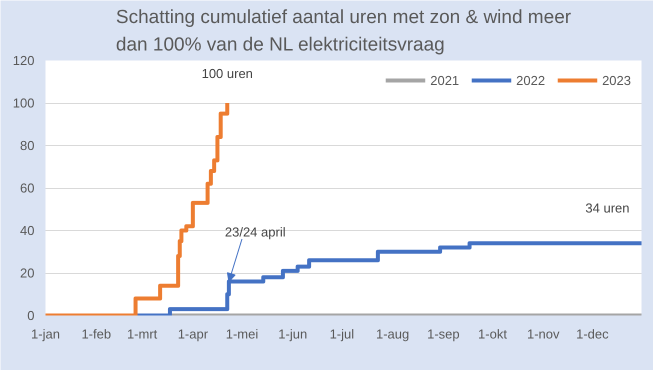 This screenshot has width=653, height=370. Describe the element at coordinates (445, 80) in the screenshot. I see `legend-label: 2021` at that location.